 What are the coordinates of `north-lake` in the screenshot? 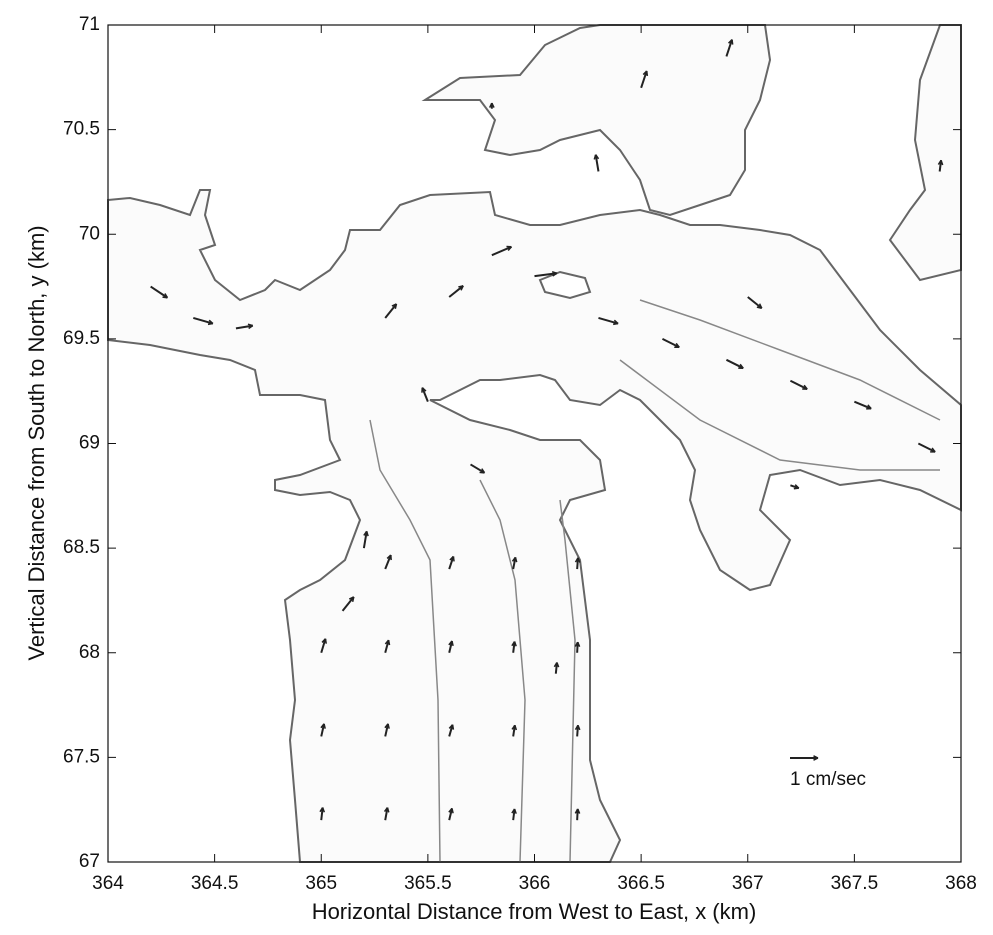 It's located at (596, 120).